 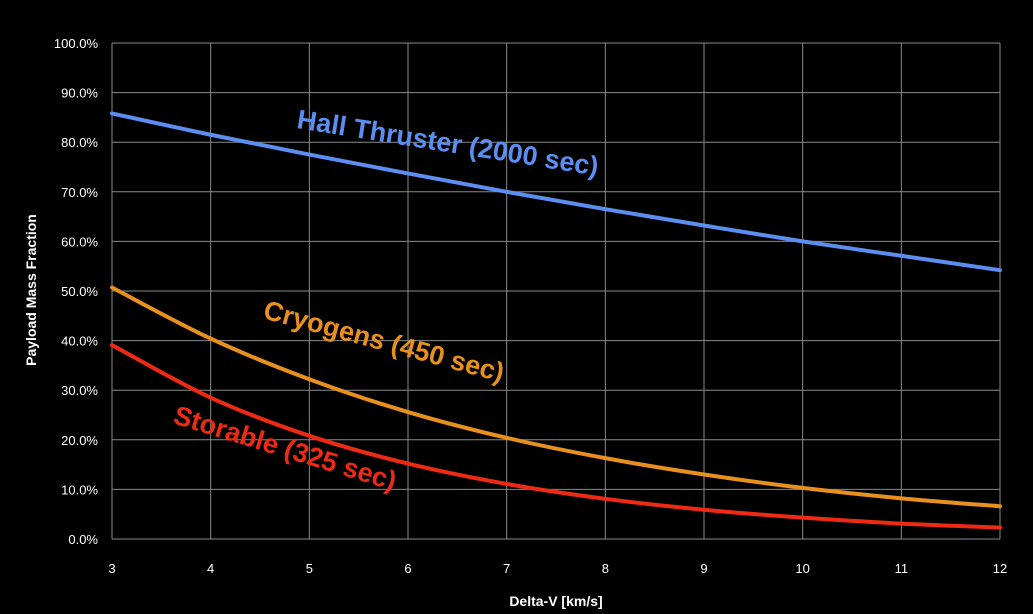 What do you see at coordinates (79, 93) in the screenshot?
I see `y-tick-label: 90.0%` at bounding box center [79, 93].